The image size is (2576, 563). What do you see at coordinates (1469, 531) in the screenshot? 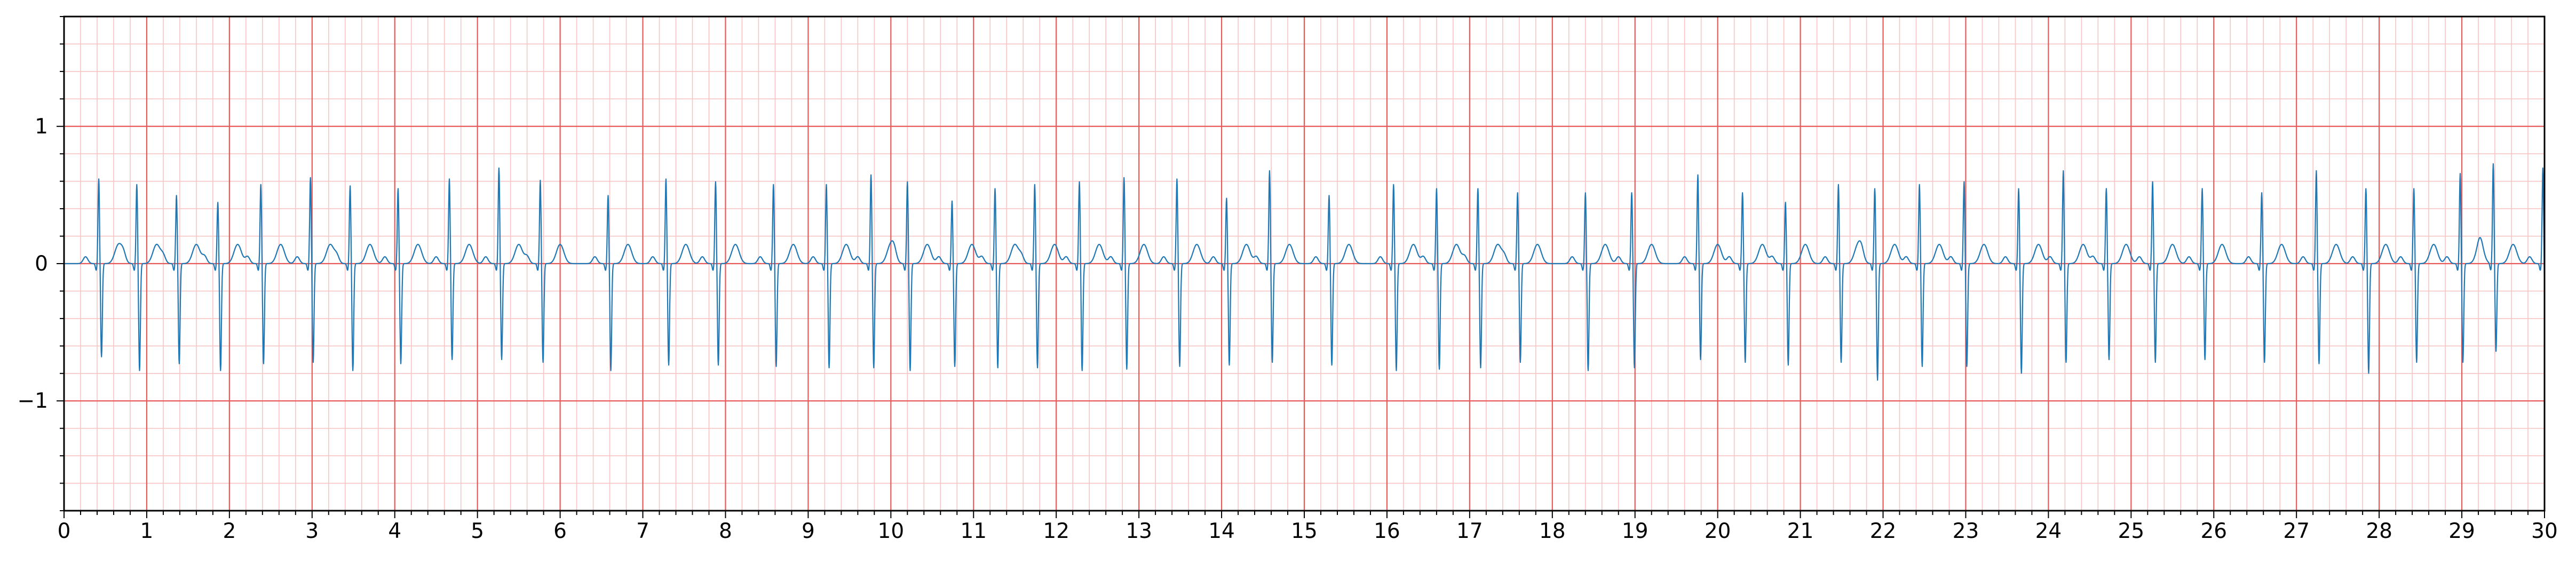
I see `x-tick-label: 17` at bounding box center [1469, 531].